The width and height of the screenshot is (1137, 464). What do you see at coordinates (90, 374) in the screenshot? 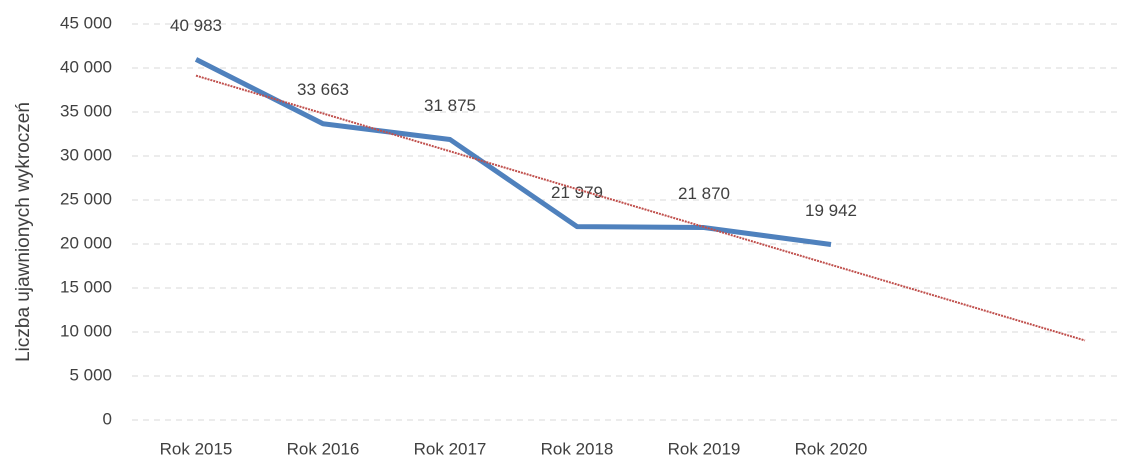
I see `y-tick-label: 5 000` at bounding box center [90, 374].